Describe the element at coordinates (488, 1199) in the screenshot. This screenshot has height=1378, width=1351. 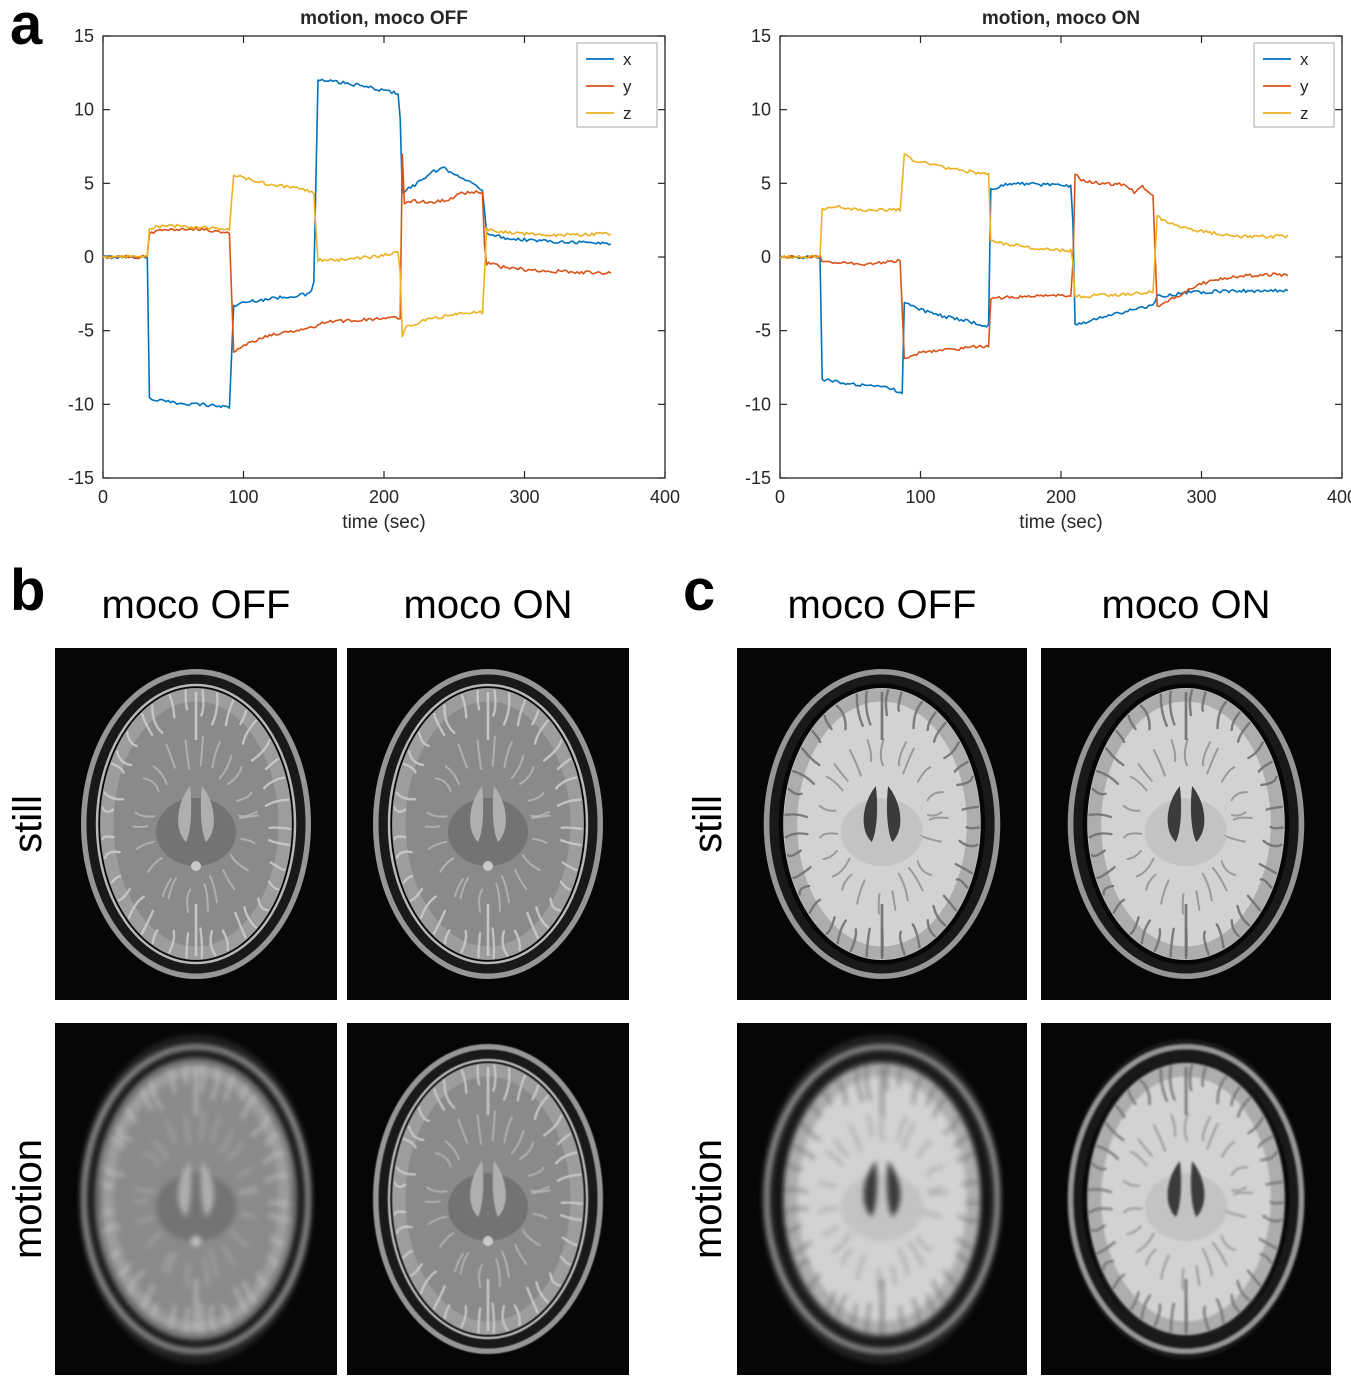
I see `mri-b-motion-moco-on` at that location.